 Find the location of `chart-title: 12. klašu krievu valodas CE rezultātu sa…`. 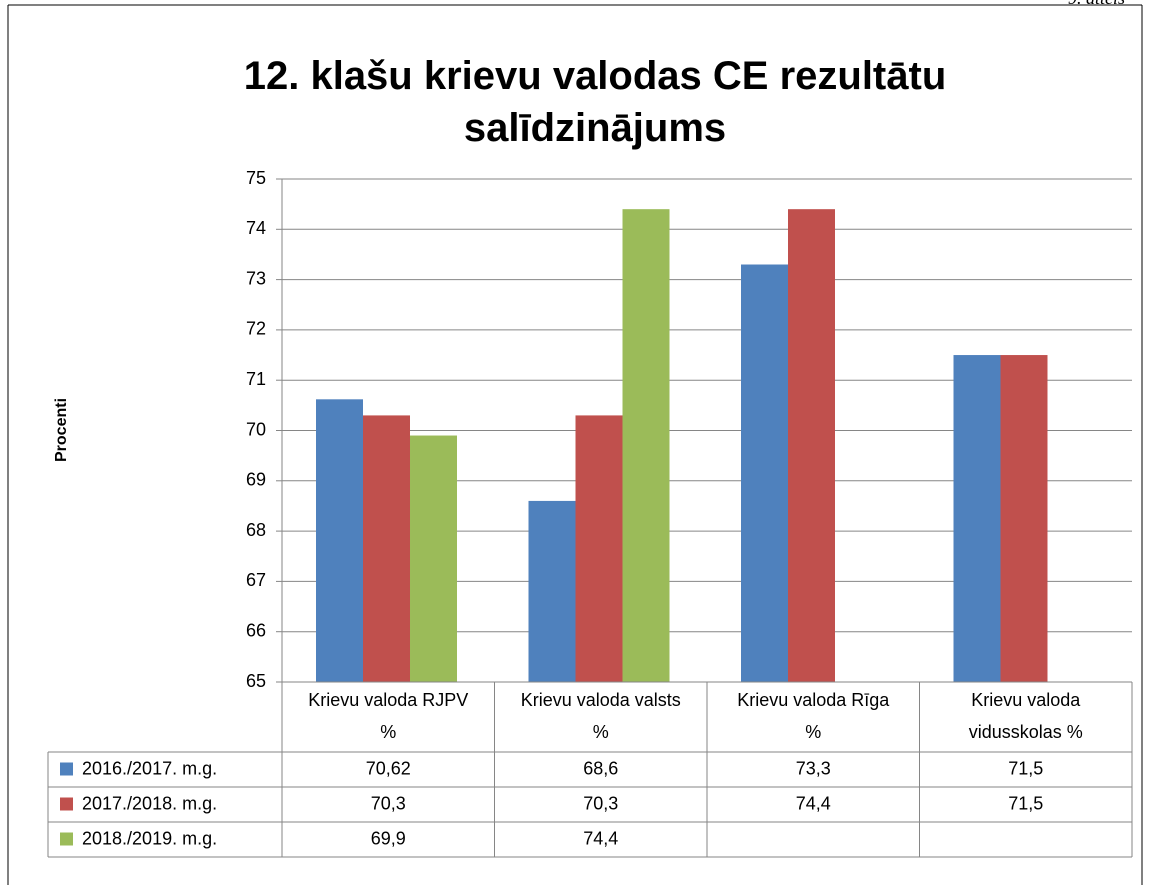

chart-title: 12. klašu krievu valodas CE rezultātu sa… is located at coordinates (595, 102).